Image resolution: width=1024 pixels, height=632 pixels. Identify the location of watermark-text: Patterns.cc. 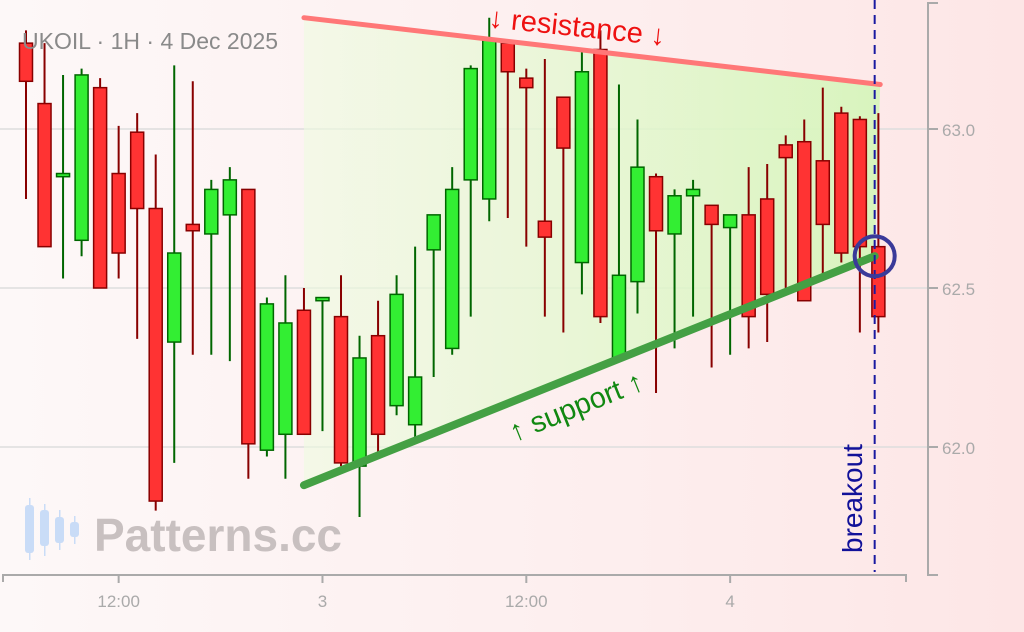
(218, 535).